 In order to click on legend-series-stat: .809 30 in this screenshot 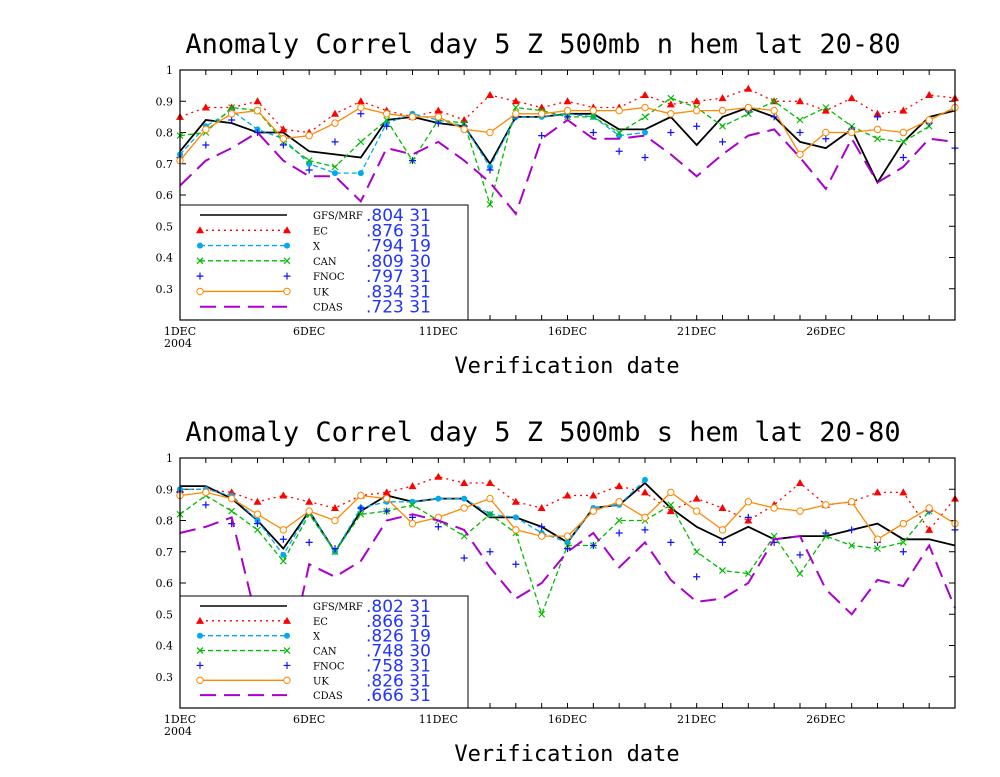, I will do `click(398, 262)`.